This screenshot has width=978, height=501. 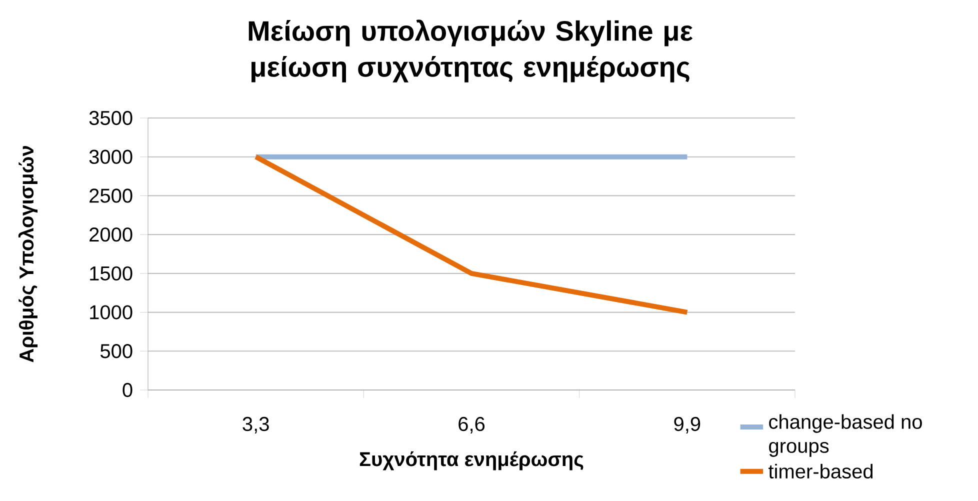 I want to click on chart-title: Μείωση υπολογισμών Skyline με μείωση συχνότητας ενημέρωσης, so click(x=470, y=51).